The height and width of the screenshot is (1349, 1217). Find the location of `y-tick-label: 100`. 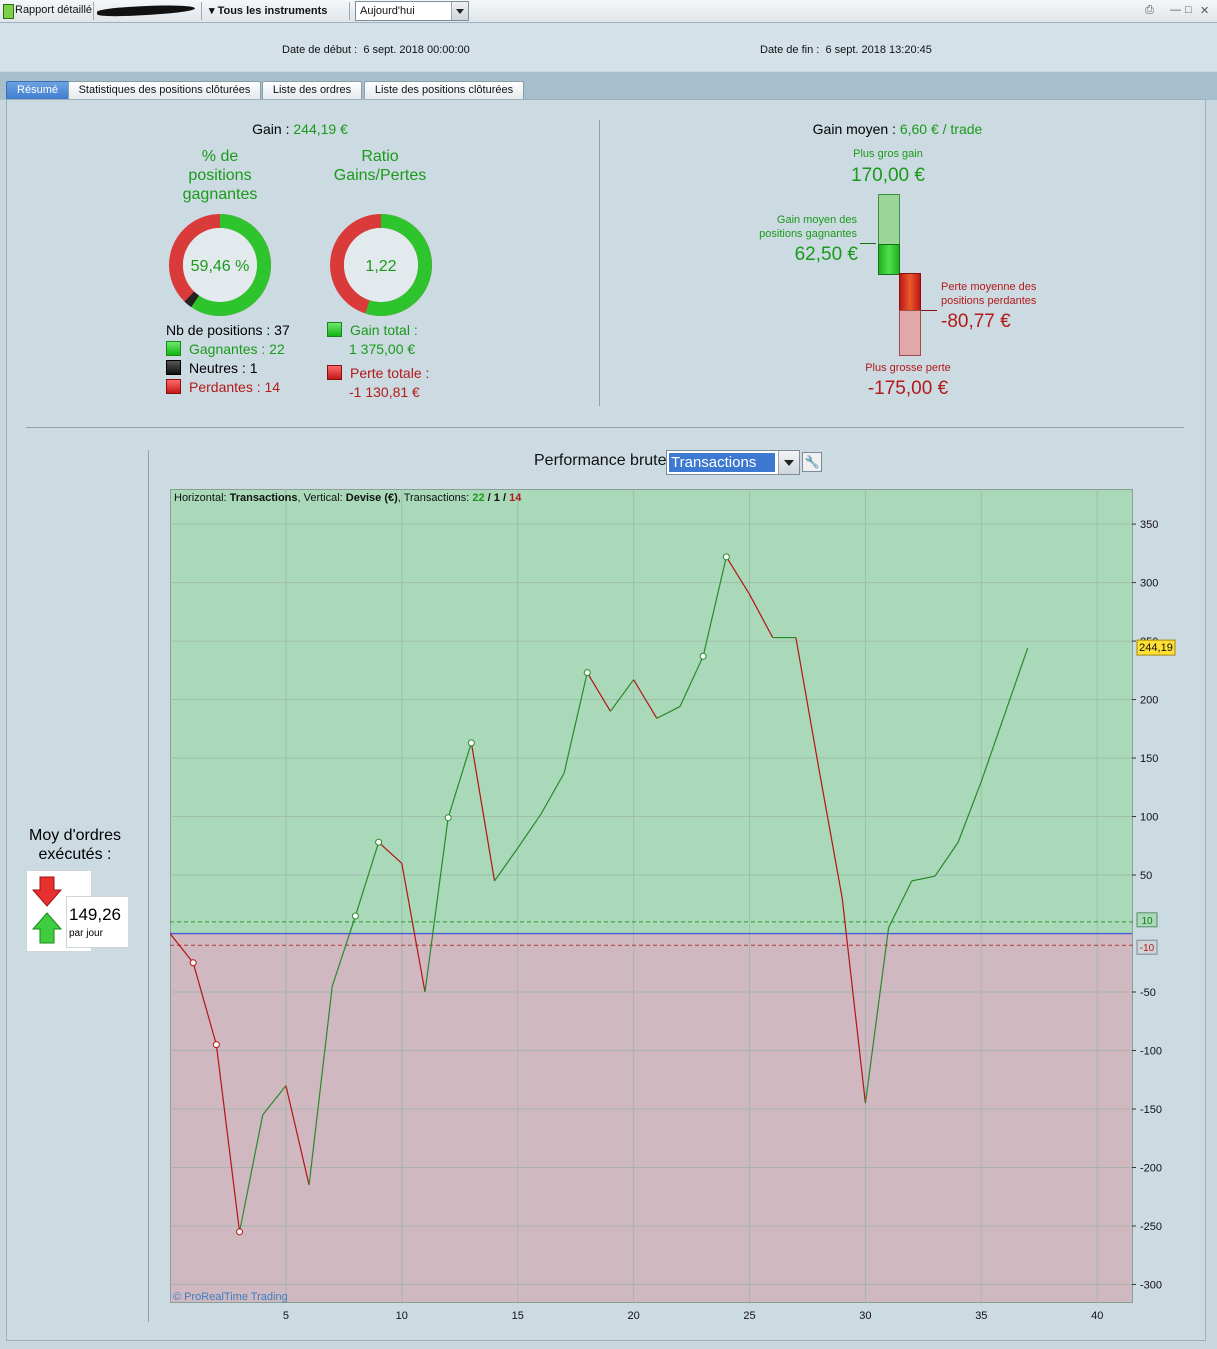

y-tick-label: 100 is located at coordinates (1149, 818).